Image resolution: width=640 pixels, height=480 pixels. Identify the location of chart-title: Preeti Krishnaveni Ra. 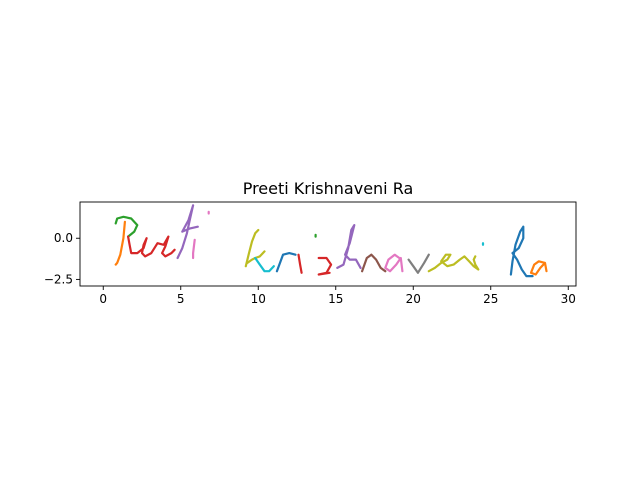
(328, 188).